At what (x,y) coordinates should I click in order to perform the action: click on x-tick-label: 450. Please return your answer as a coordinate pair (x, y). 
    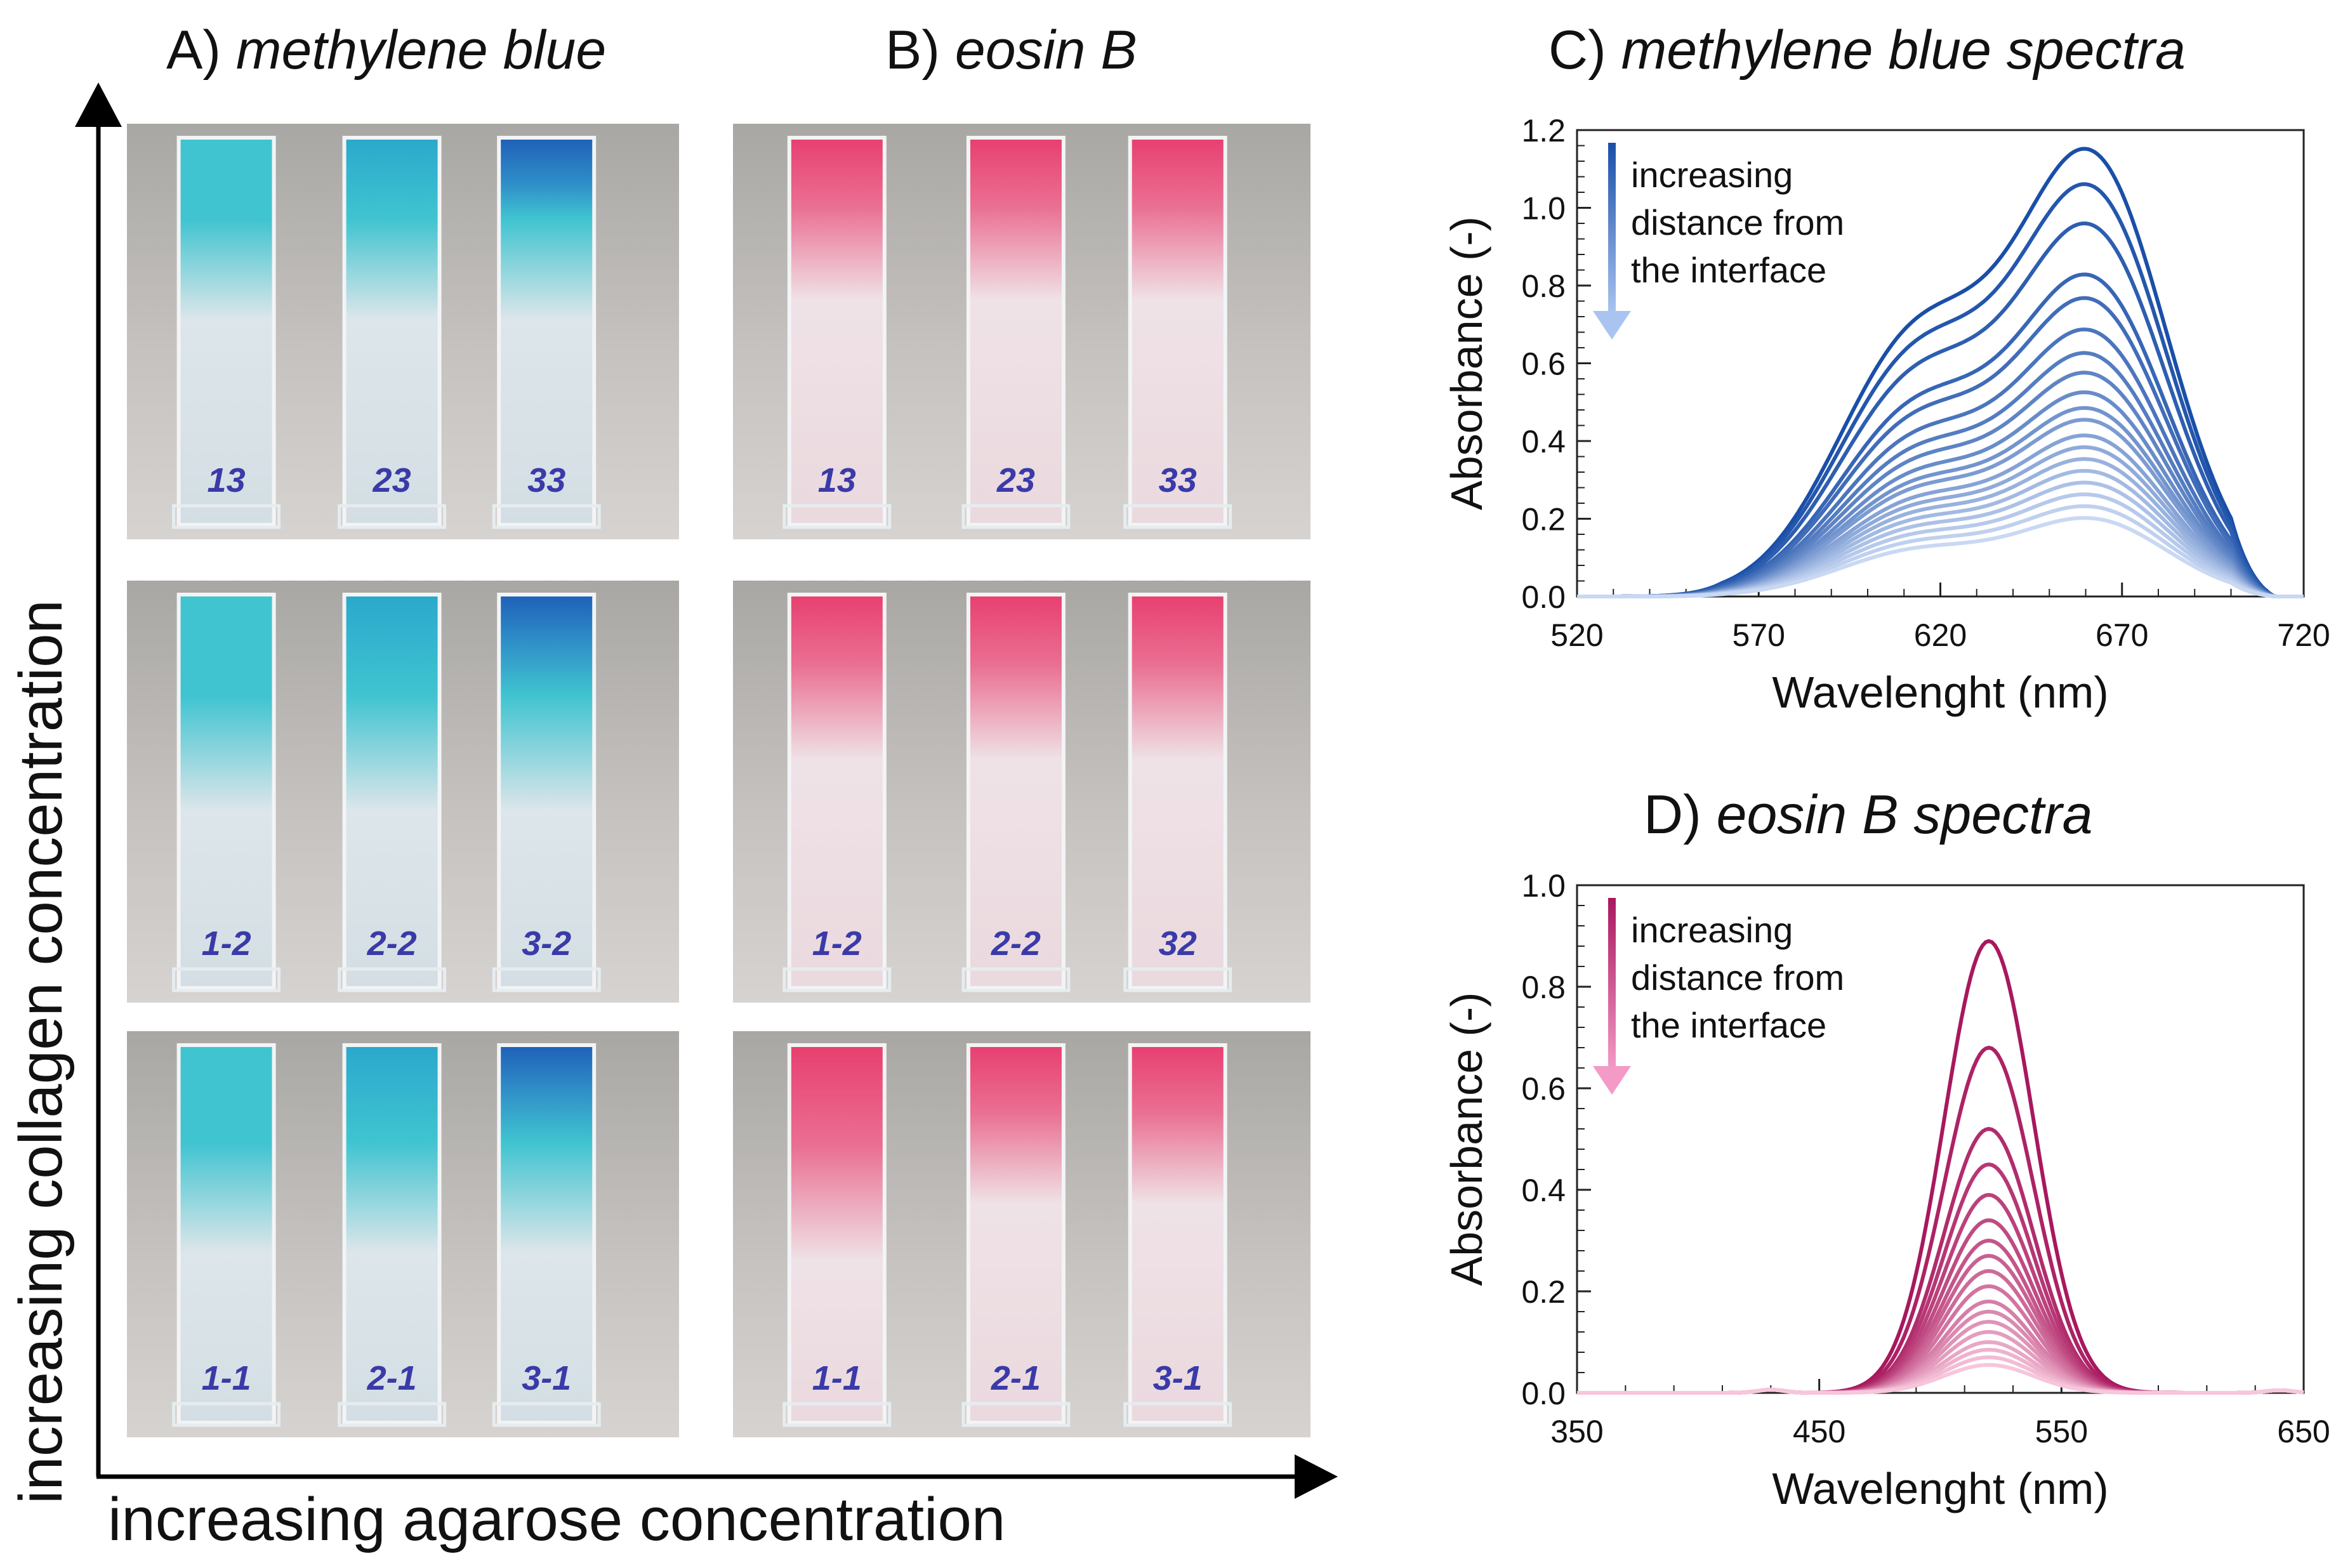
    Looking at the image, I should click on (1819, 1431).